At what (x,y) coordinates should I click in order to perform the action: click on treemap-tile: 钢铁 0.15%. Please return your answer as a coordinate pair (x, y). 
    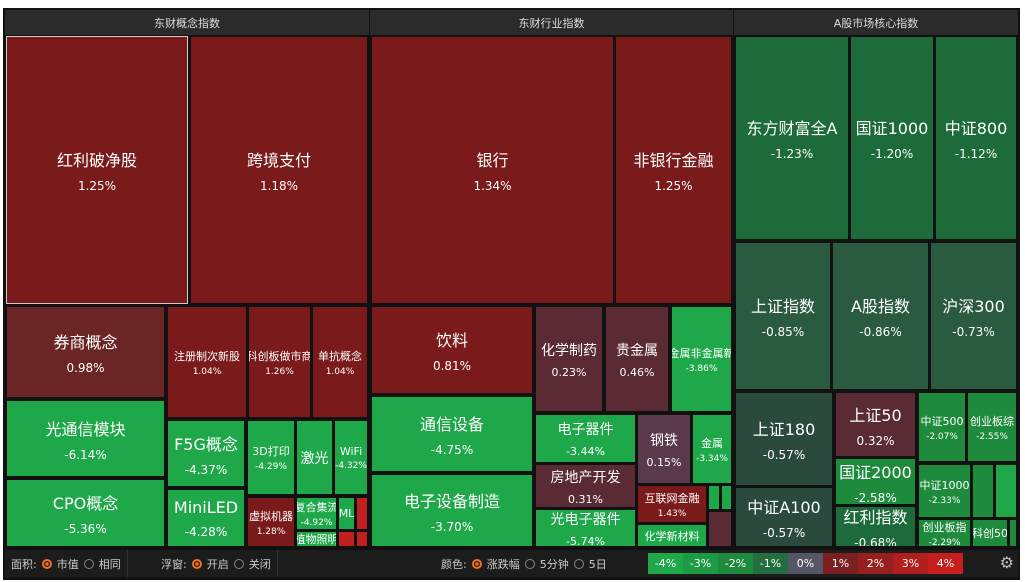
    Looking at the image, I should click on (664, 449).